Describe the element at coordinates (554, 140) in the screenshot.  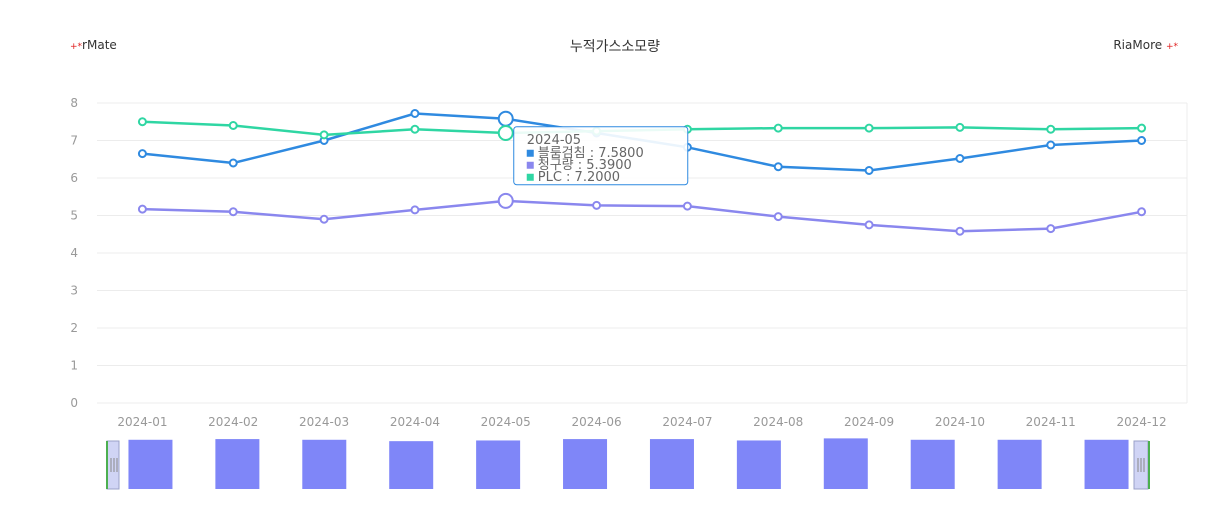
I see `tooltip-category: 2024-05` at that location.